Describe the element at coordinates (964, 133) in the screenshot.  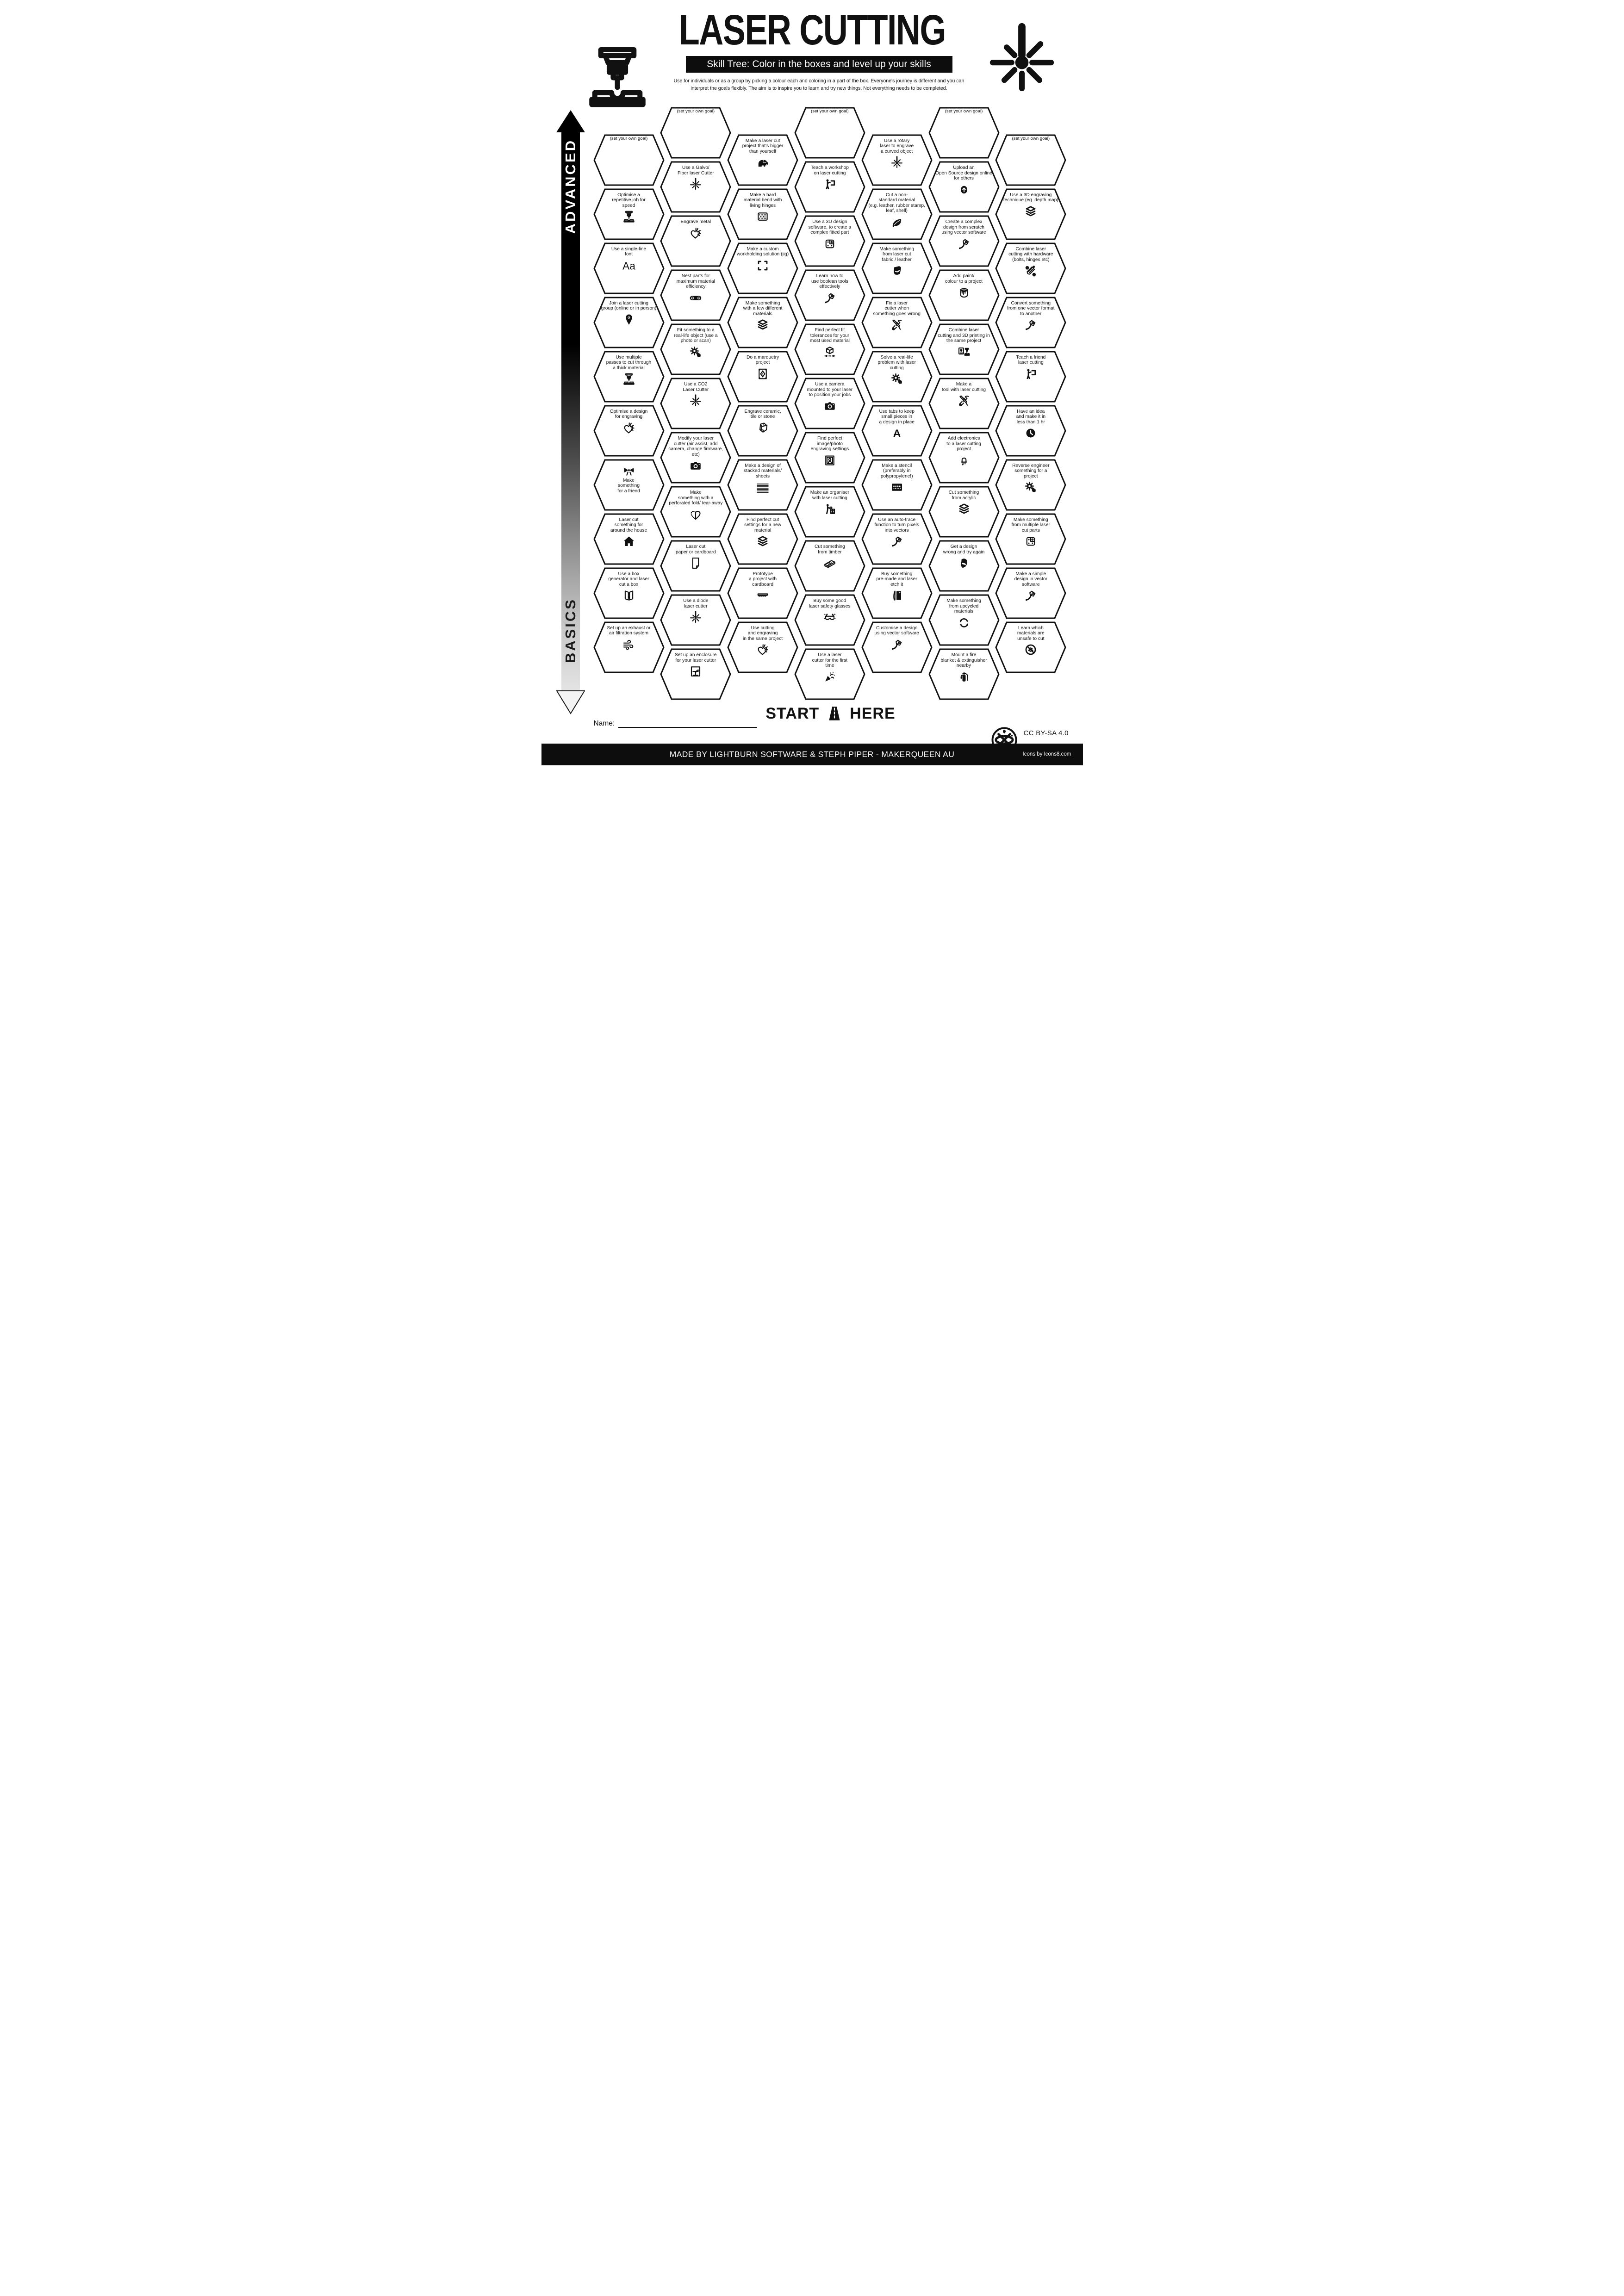
I see `skill-hex-goal-4: (set your own goal)` at that location.